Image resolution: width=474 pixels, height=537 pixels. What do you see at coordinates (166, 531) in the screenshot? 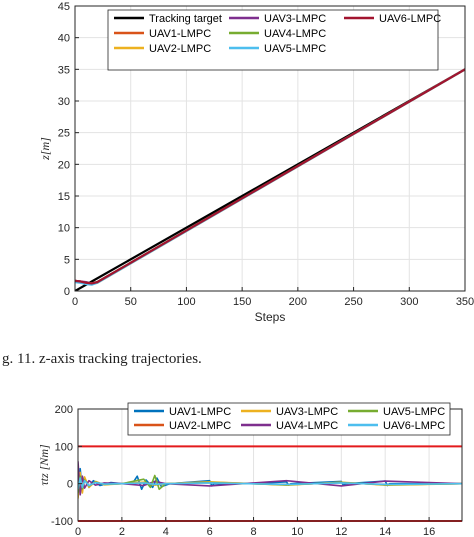
I see `x-tick-label: 4` at bounding box center [166, 531].